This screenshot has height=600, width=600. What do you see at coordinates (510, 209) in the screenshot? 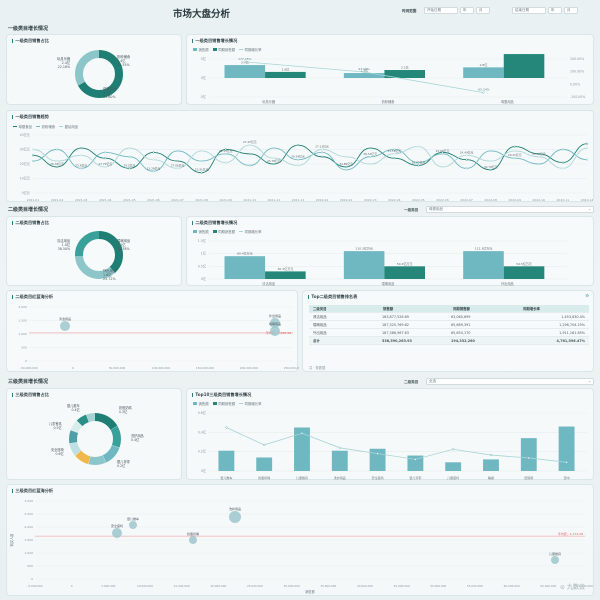
I see `section2-category-select: 母婴用品 ⌄` at bounding box center [510, 209].